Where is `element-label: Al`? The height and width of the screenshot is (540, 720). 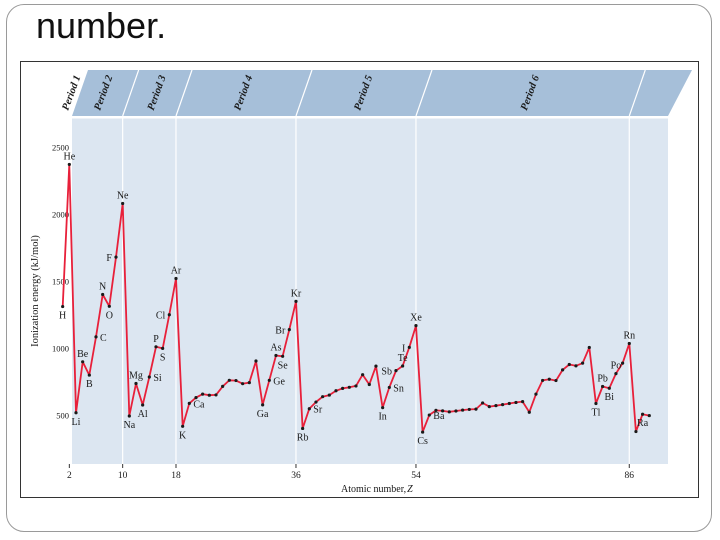
element-label: Al is located at coordinates (143, 414).